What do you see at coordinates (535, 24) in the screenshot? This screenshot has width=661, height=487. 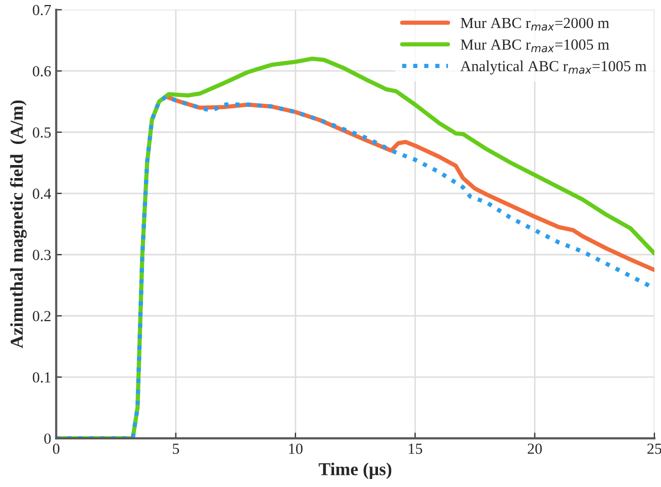 I see `legend-label: Mur ABC r$_{max}$=2000 m` at bounding box center [535, 24].